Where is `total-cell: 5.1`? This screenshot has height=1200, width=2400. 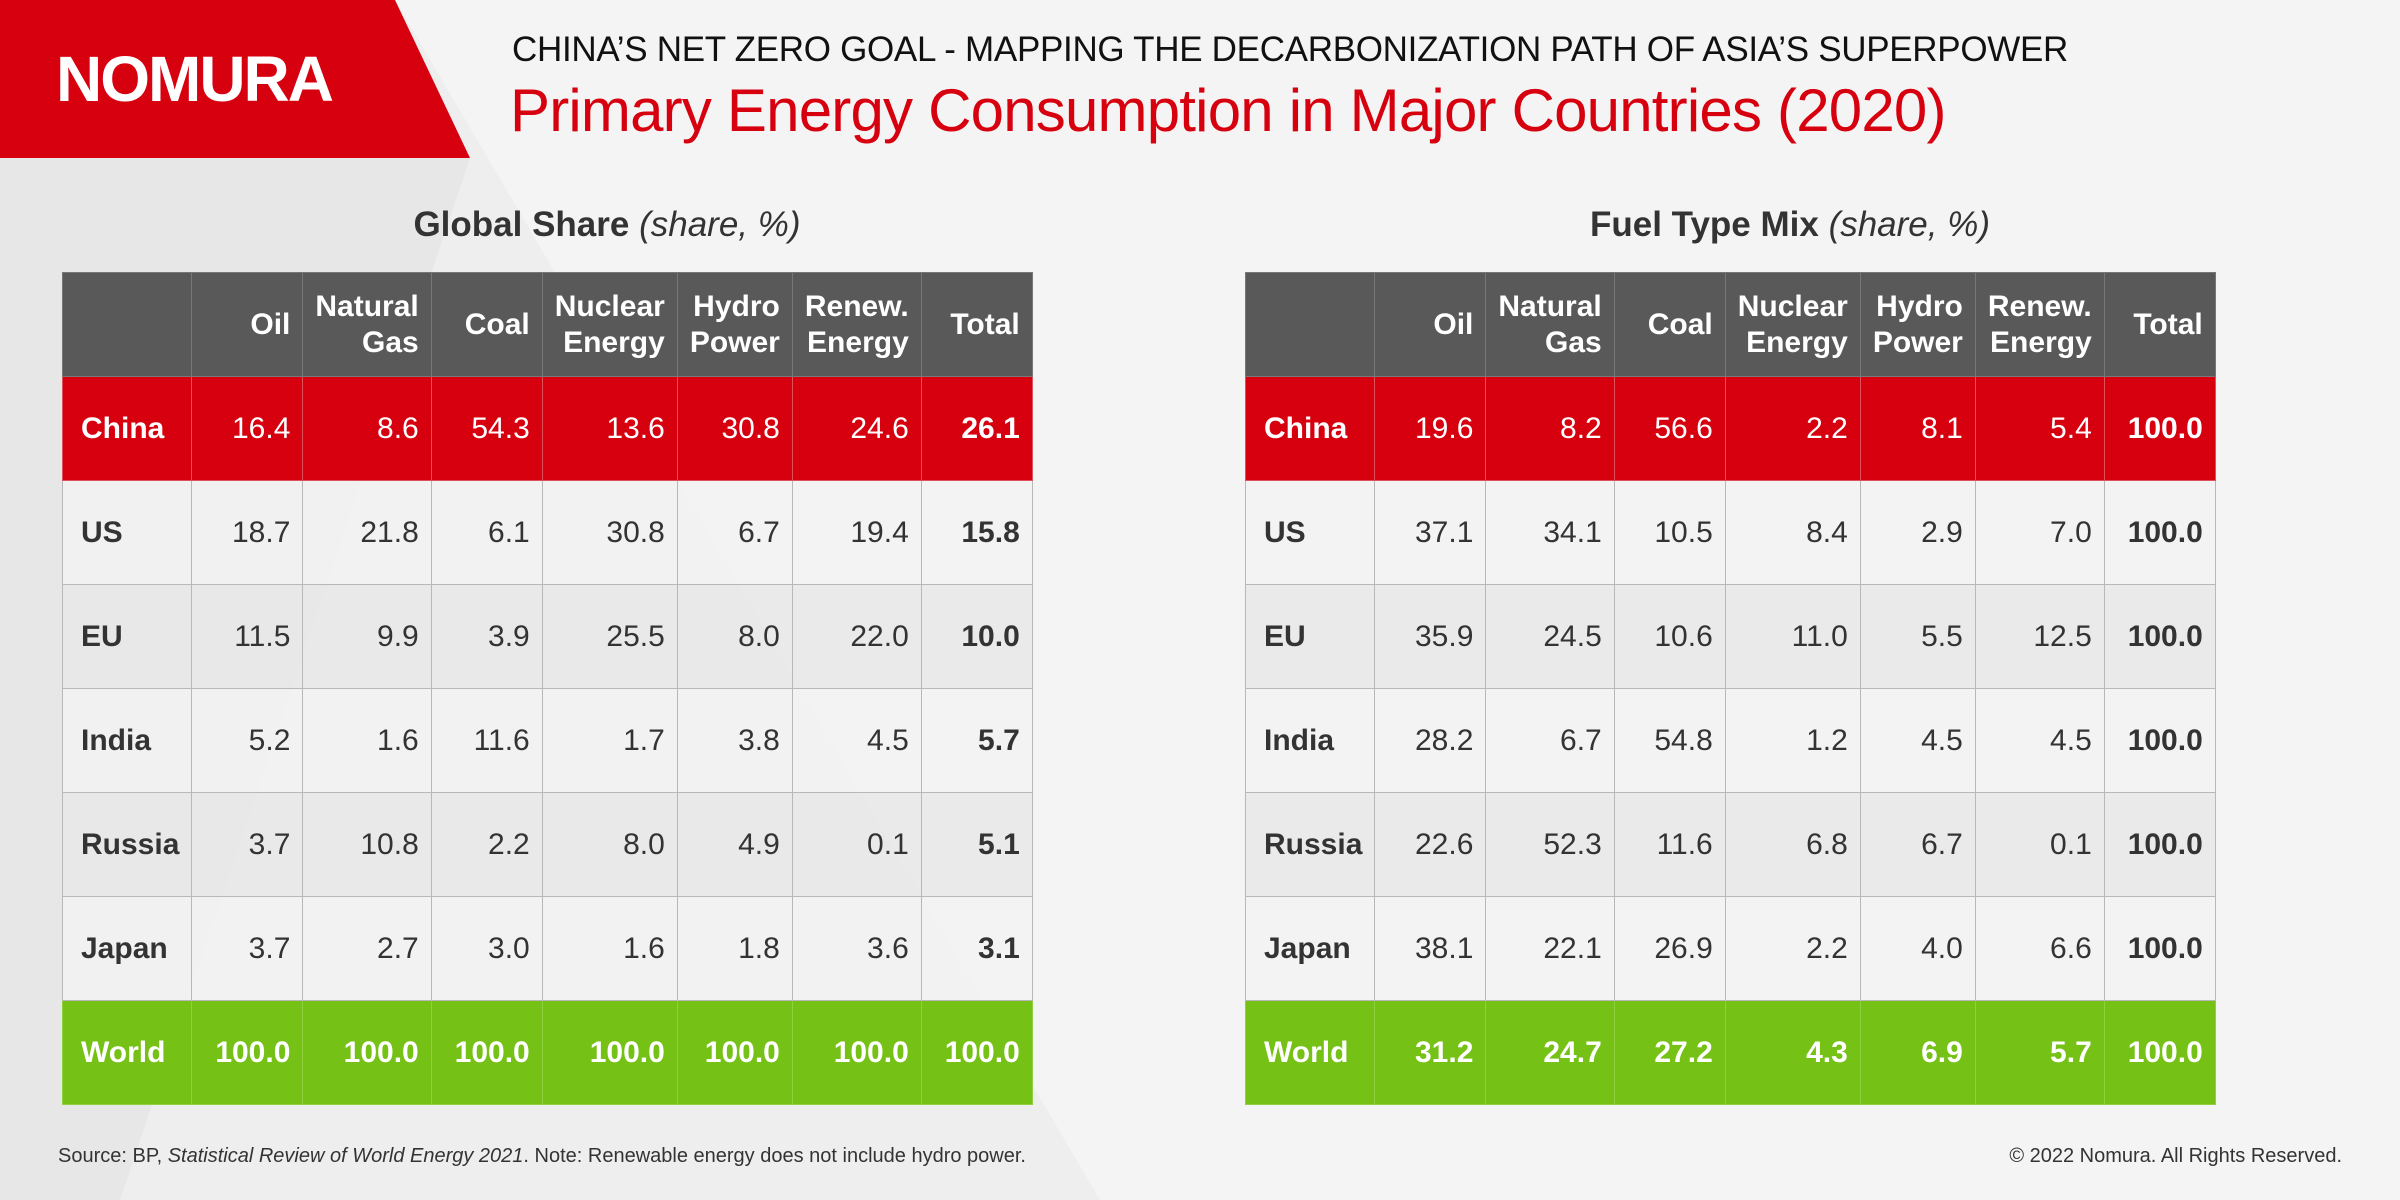
total-cell: 5.1 is located at coordinates (976, 844).